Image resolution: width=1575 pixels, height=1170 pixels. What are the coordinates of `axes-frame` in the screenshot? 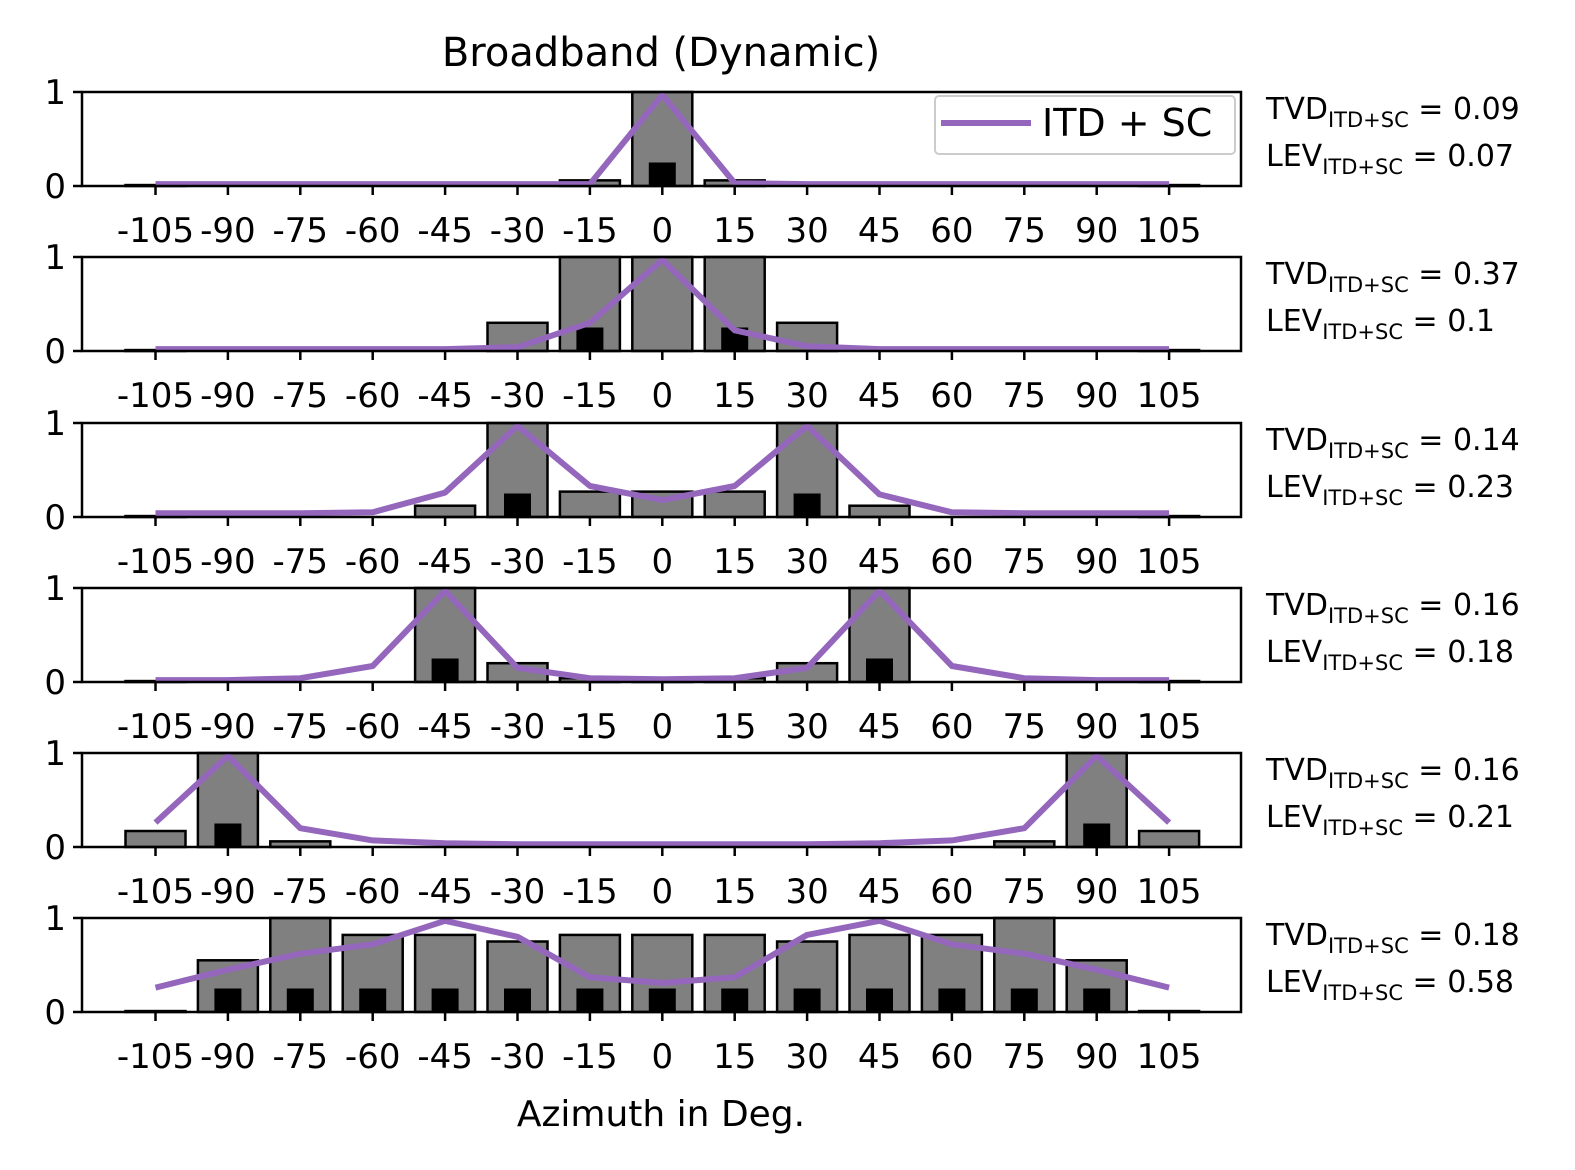 It's located at (661, 635).